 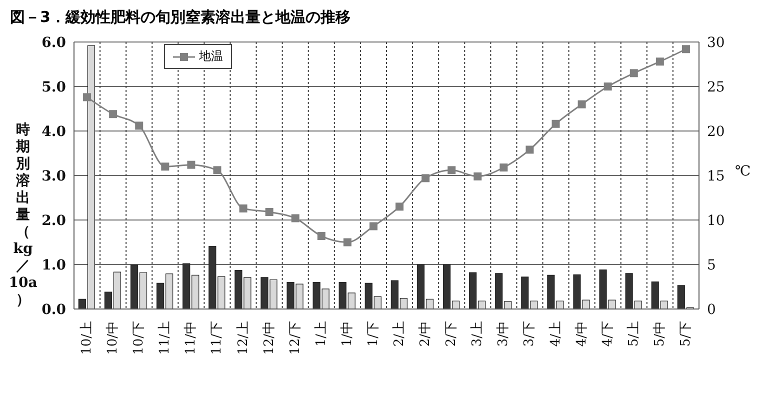 I want to click on text: 時期別溶出量（kg／10a）, so click(x=23, y=215).